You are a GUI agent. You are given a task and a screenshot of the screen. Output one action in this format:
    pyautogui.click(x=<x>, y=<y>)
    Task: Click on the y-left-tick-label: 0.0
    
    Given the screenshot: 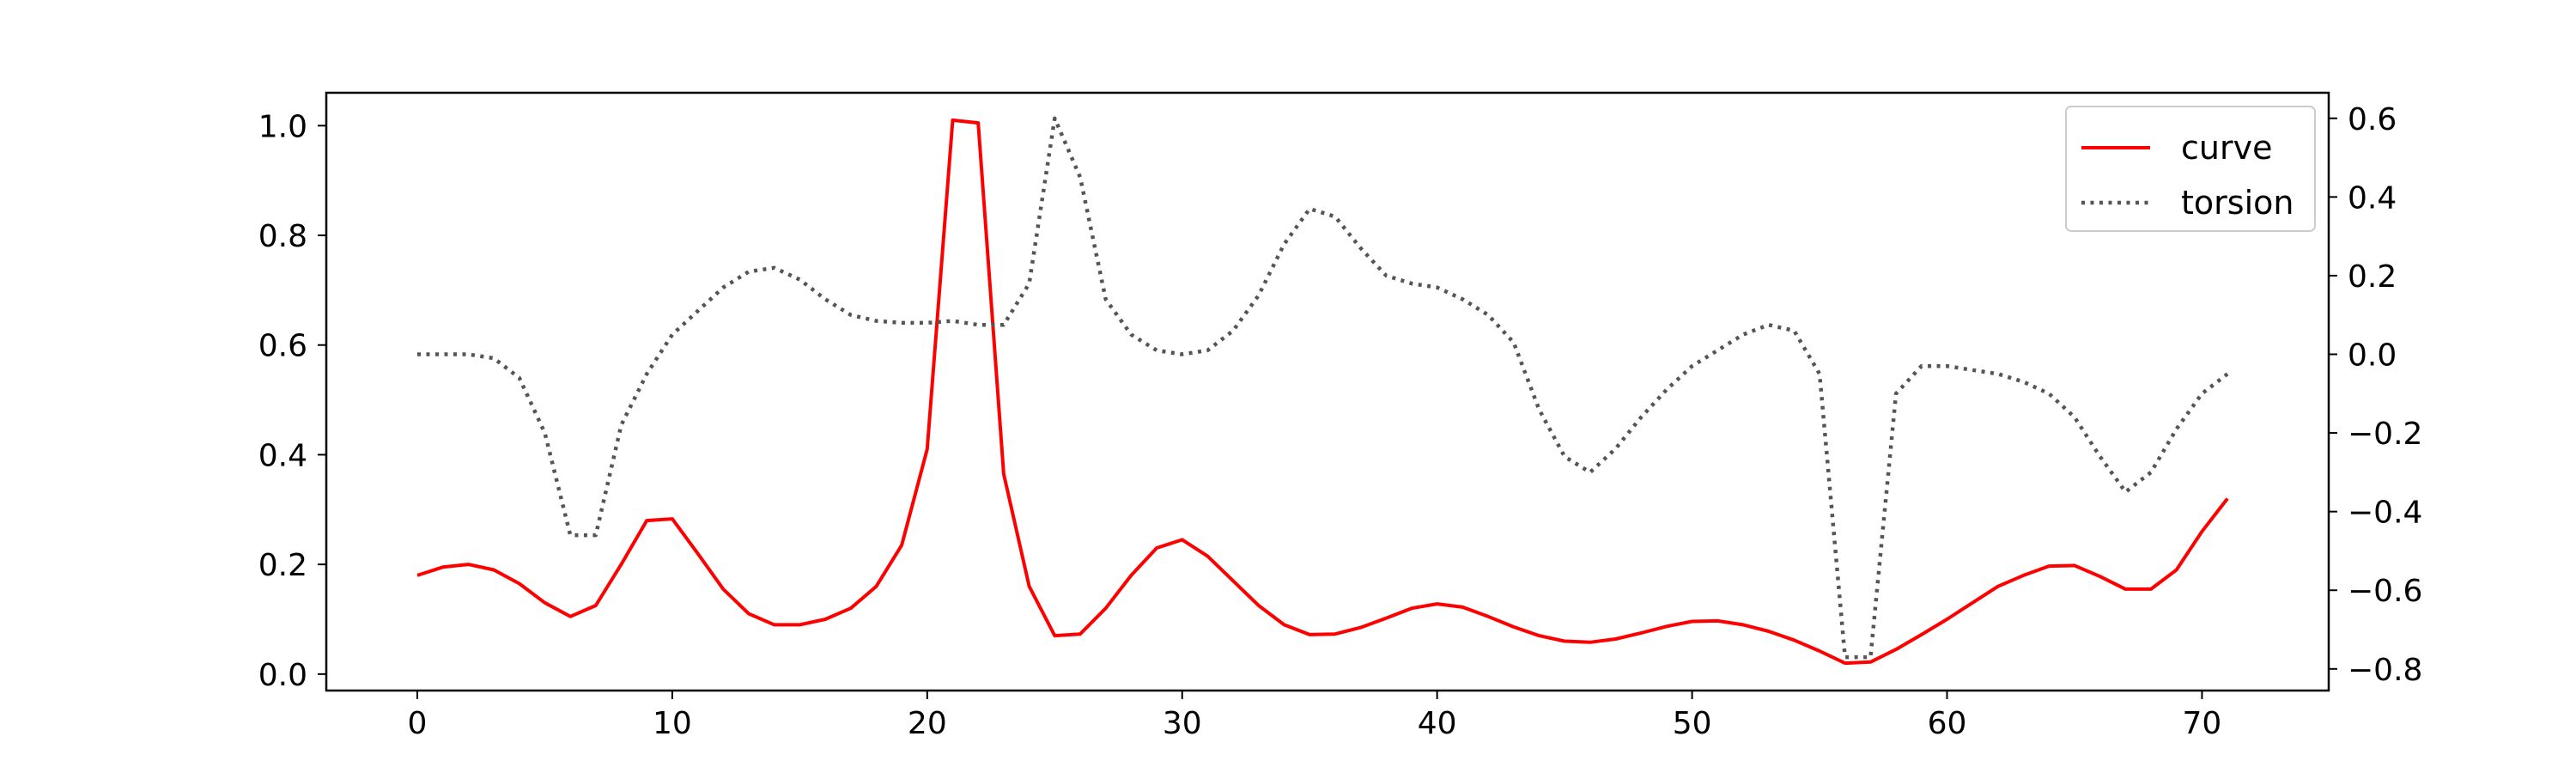 What is the action you would take?
    pyautogui.click(x=282, y=675)
    